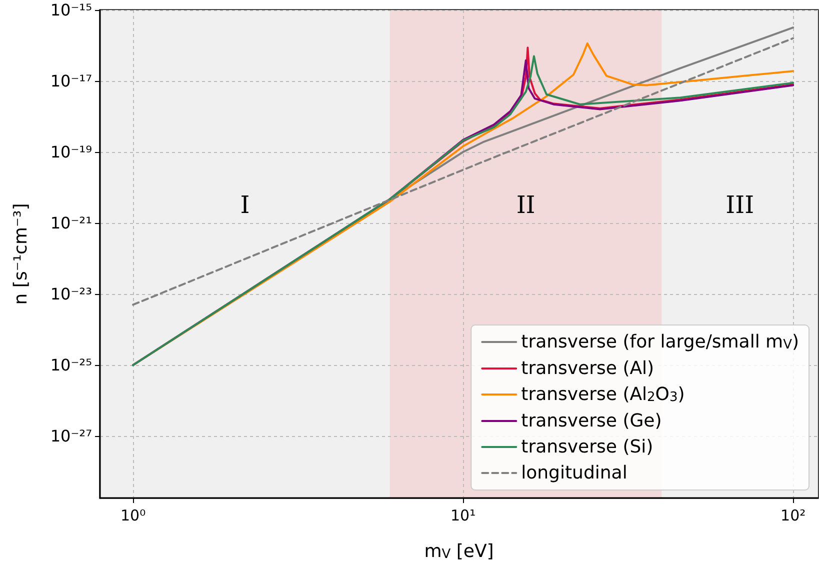 This screenshot has height=574, width=819. I want to click on legend-label: transverse (Al), so click(587, 368).